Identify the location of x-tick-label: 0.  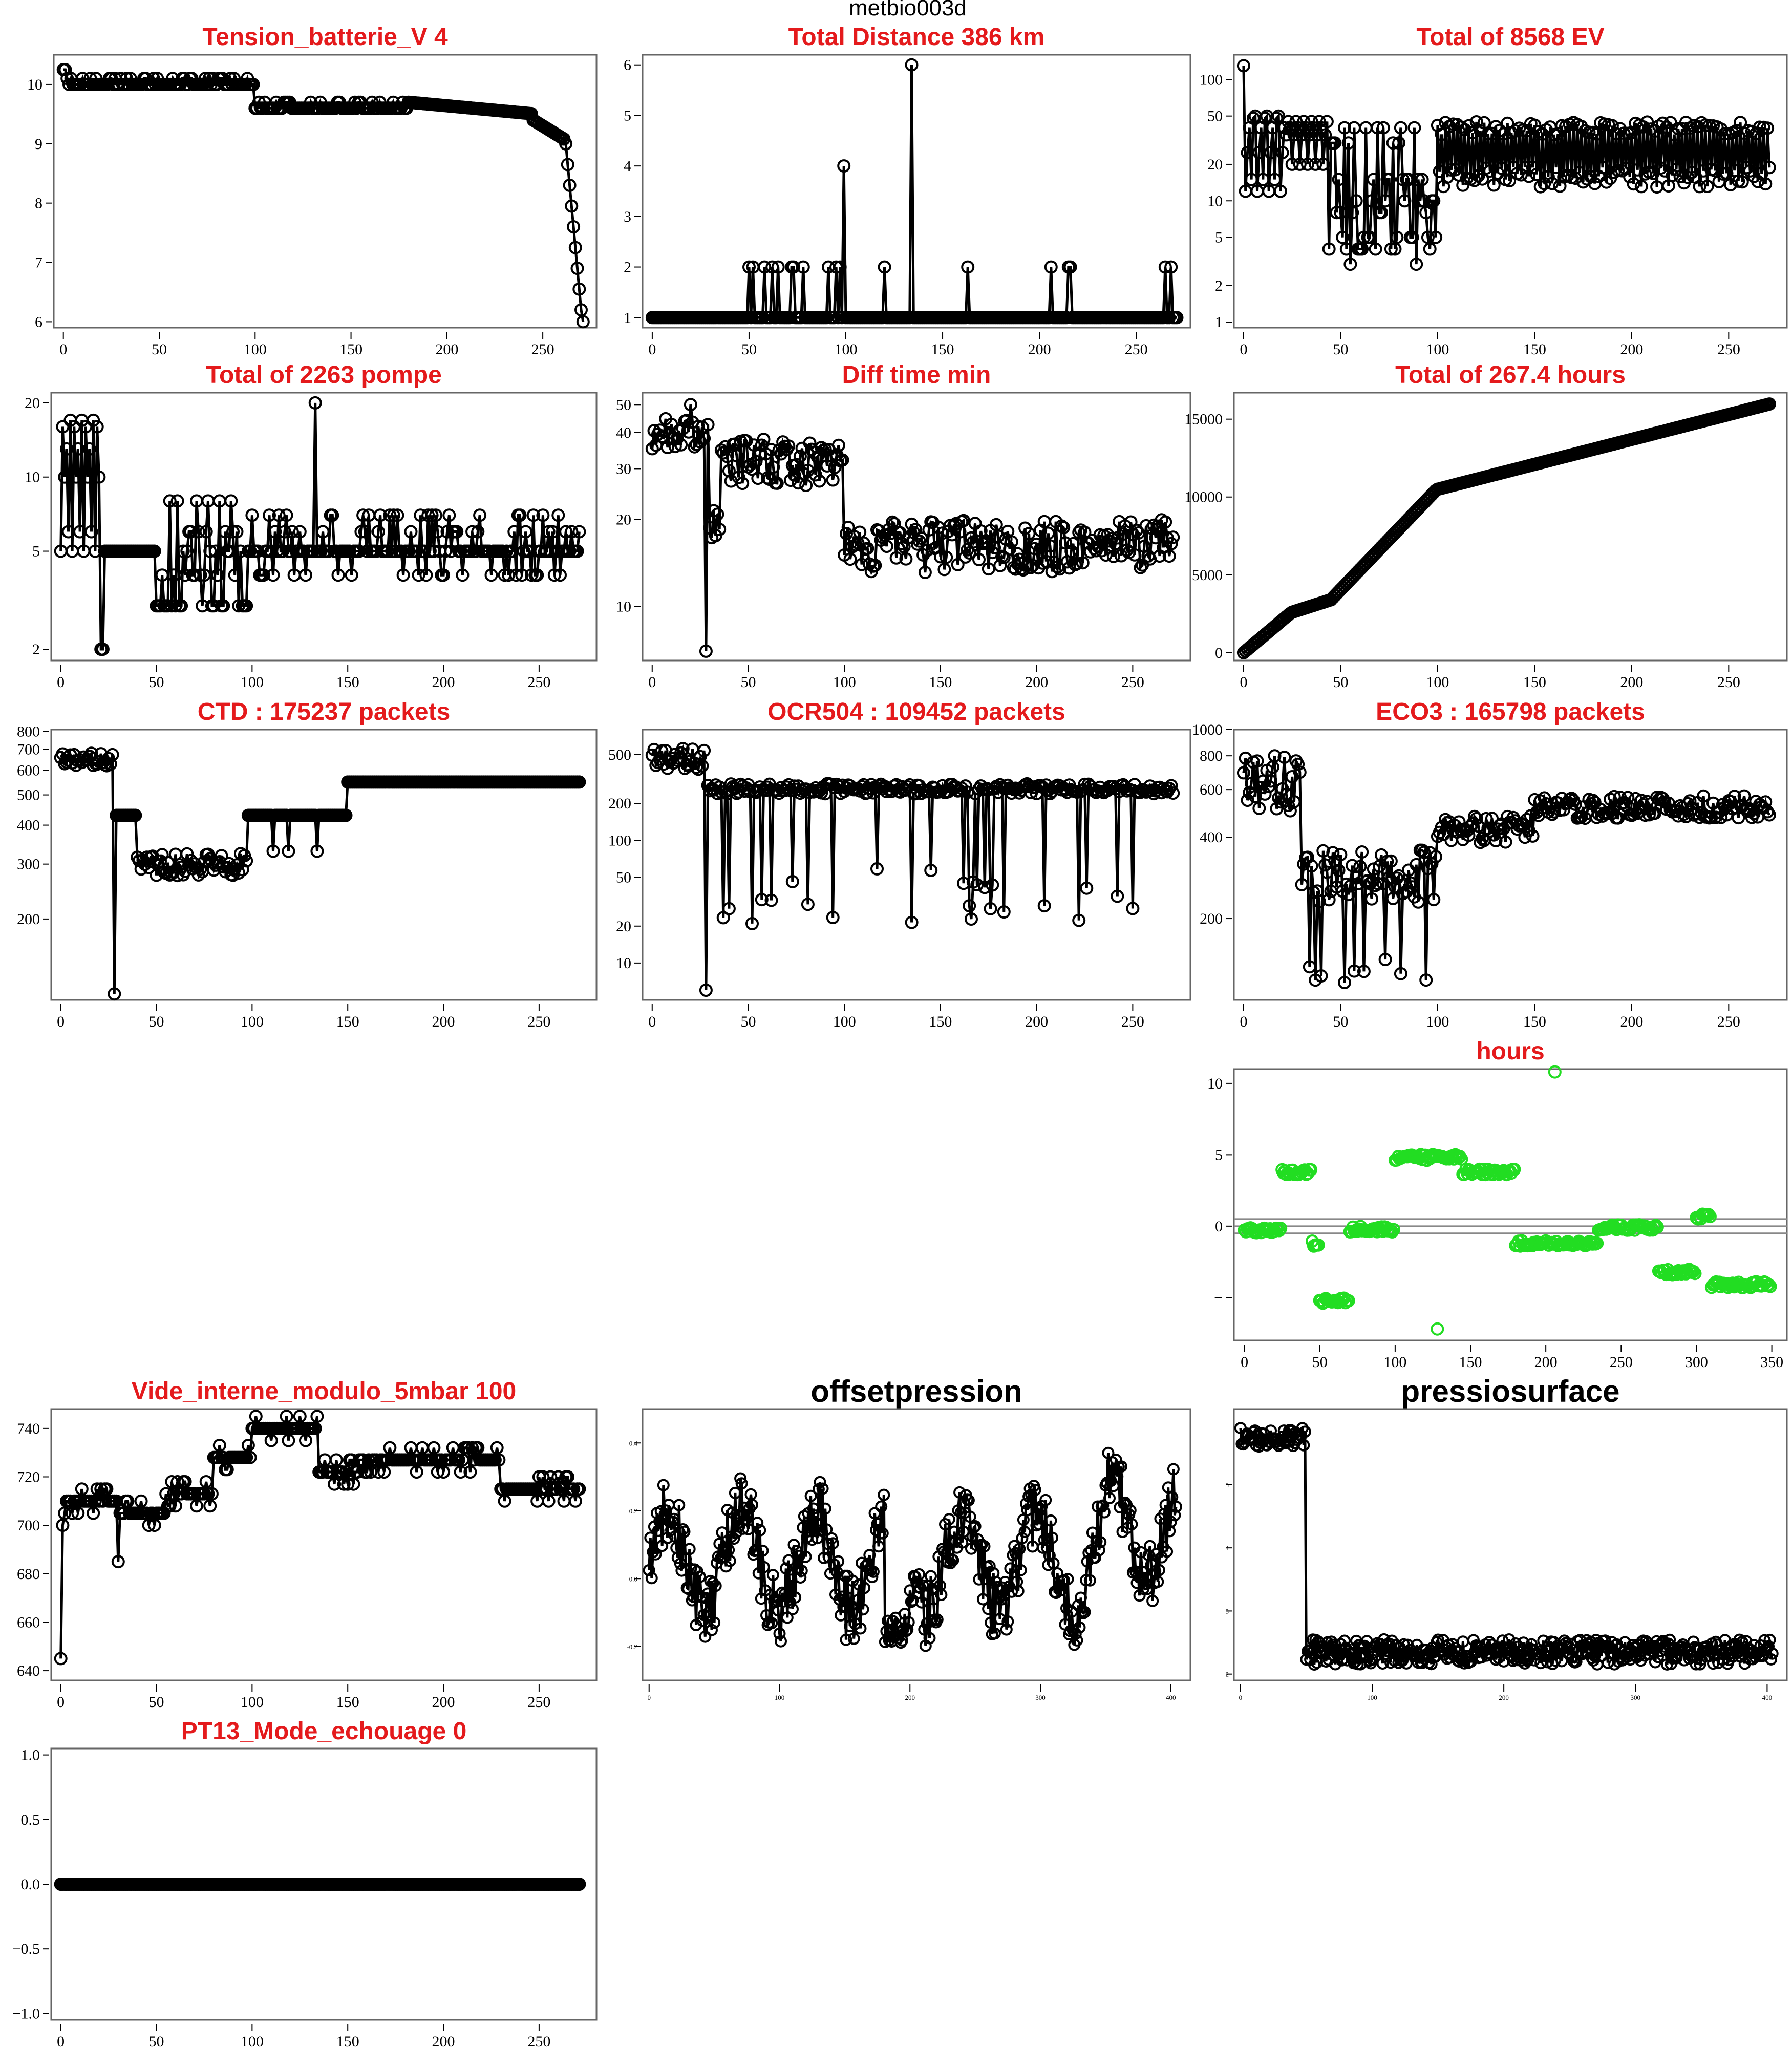
(652, 349).